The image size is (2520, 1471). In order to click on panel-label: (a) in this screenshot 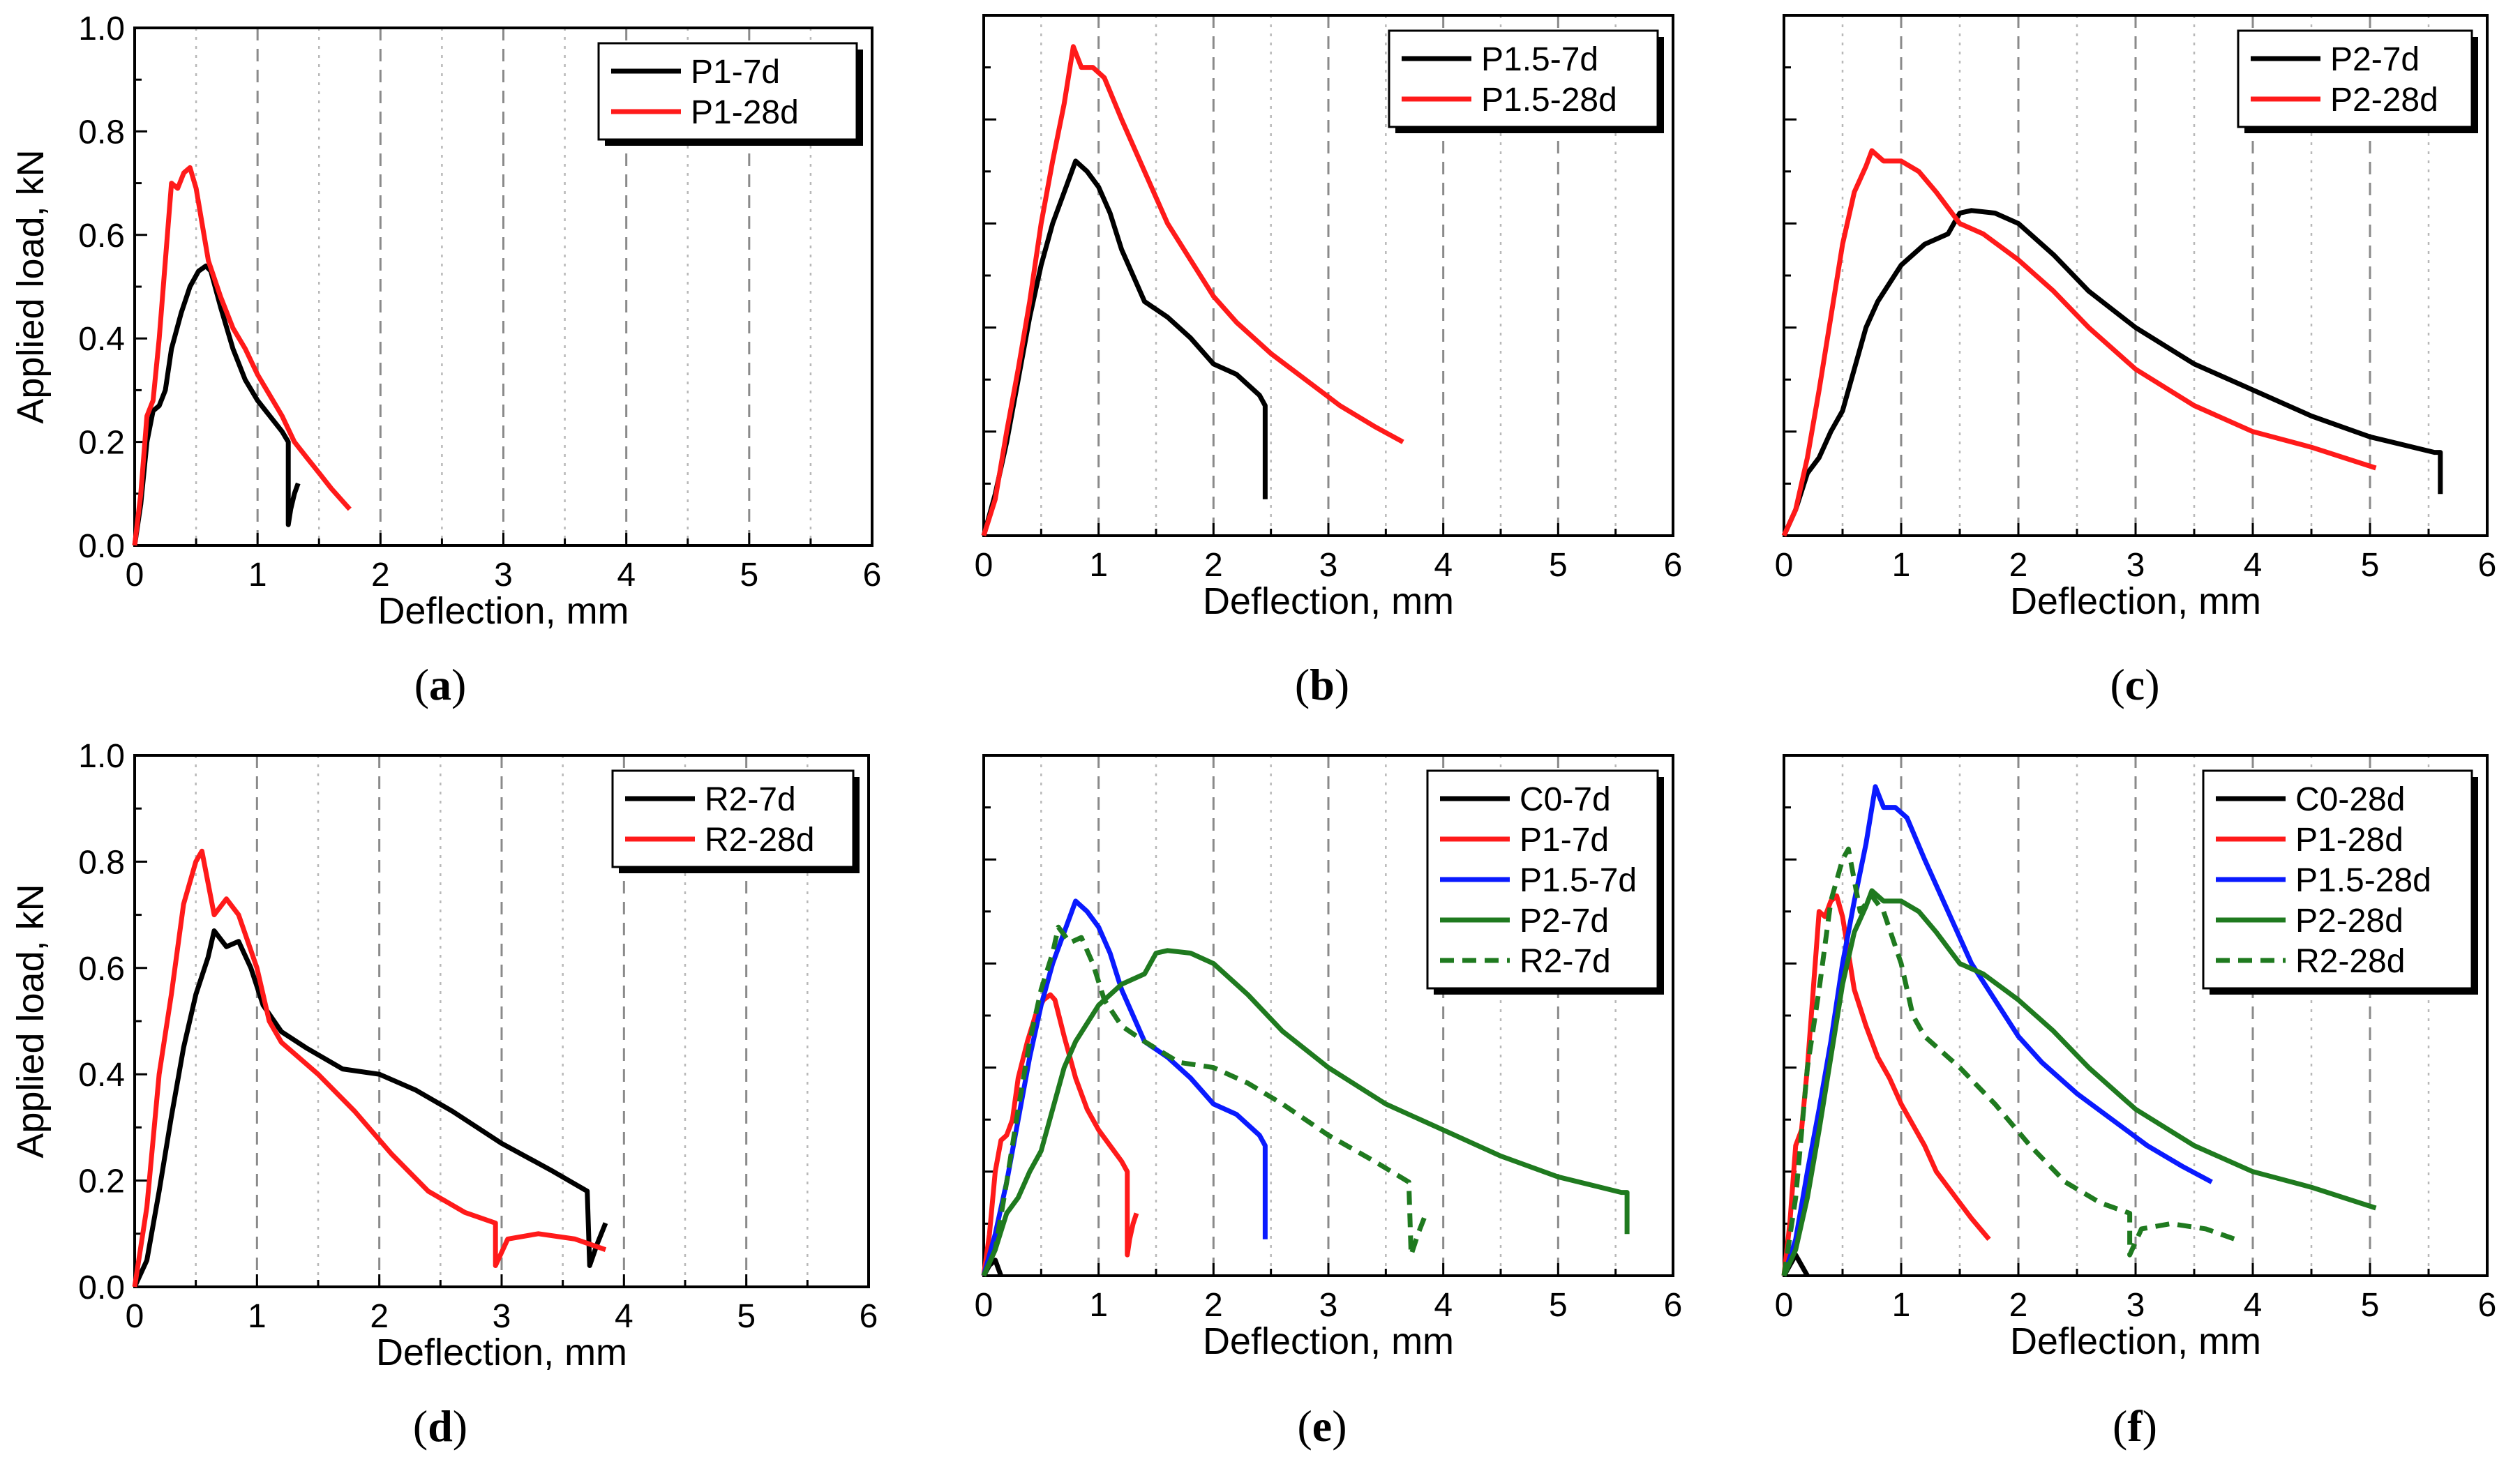, I will do `click(440, 684)`.